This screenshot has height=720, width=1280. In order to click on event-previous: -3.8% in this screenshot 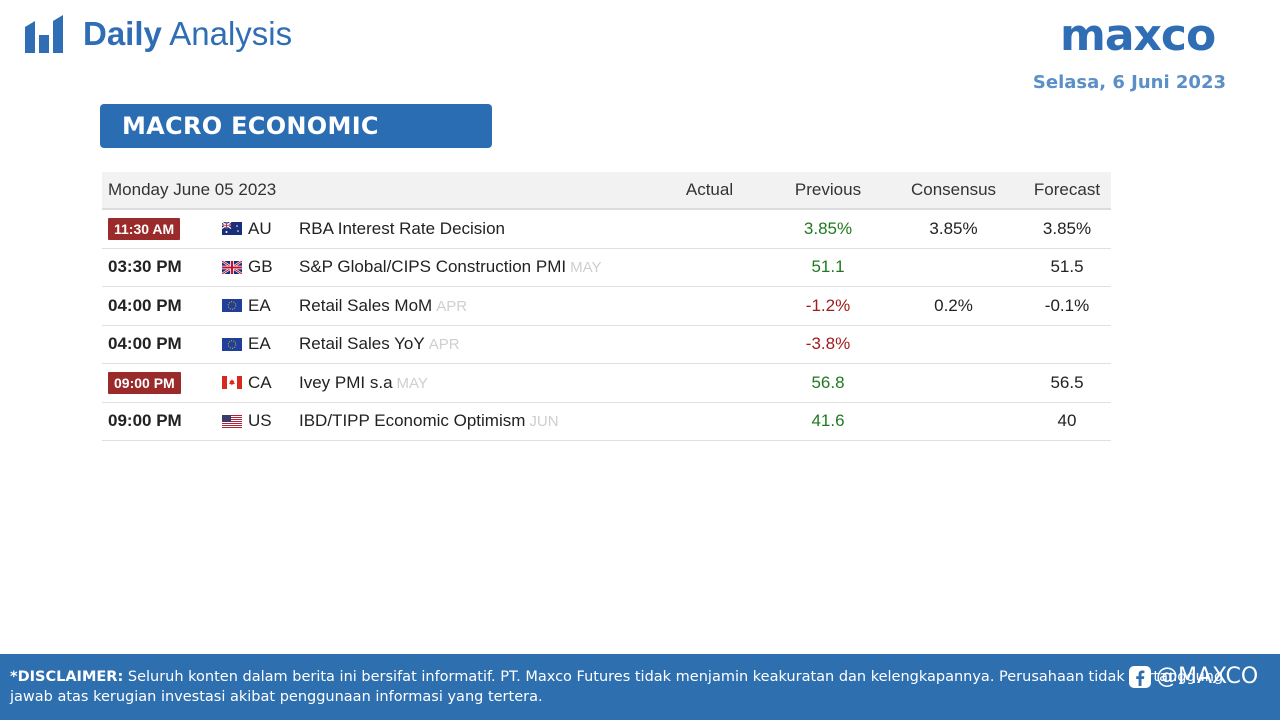, I will do `click(828, 344)`.